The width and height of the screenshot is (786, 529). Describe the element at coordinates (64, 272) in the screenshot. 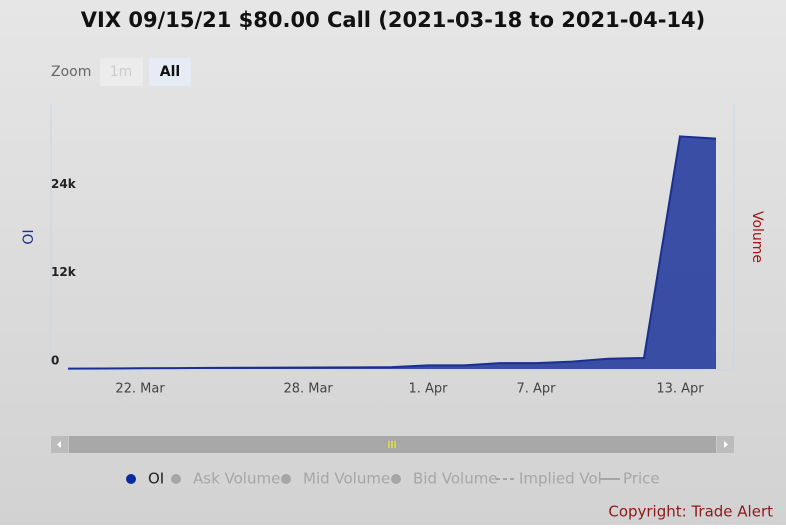

I see `y-tick-label: 12k` at that location.